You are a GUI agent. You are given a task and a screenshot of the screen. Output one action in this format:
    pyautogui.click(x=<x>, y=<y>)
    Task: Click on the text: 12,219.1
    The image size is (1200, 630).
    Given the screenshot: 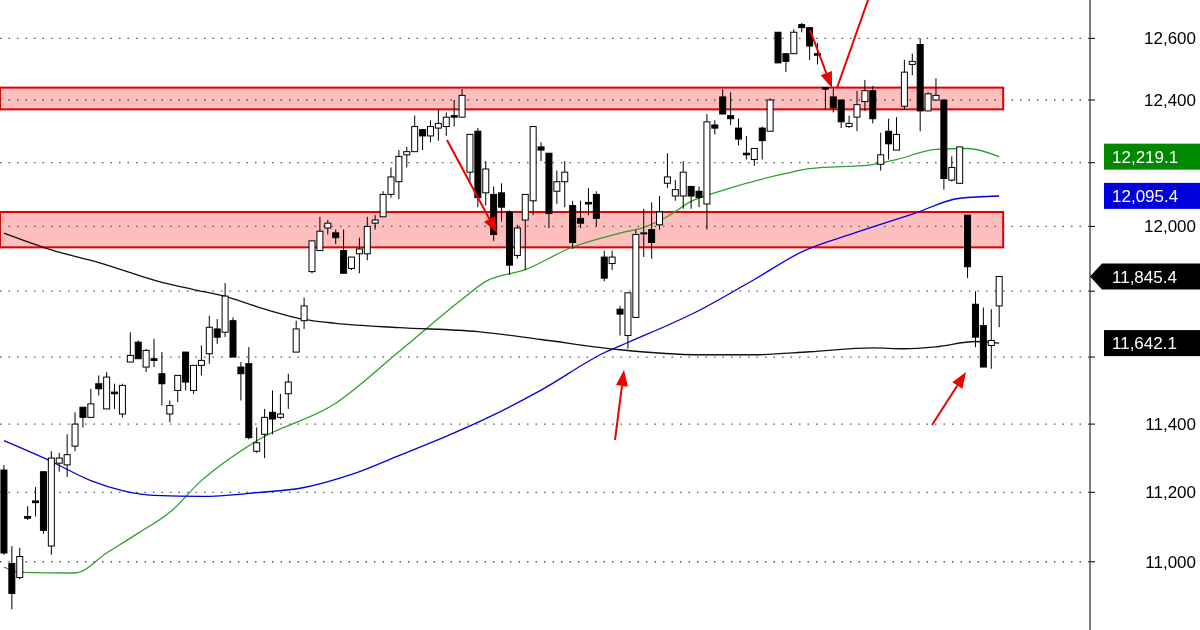 What is the action you would take?
    pyautogui.click(x=1145, y=157)
    